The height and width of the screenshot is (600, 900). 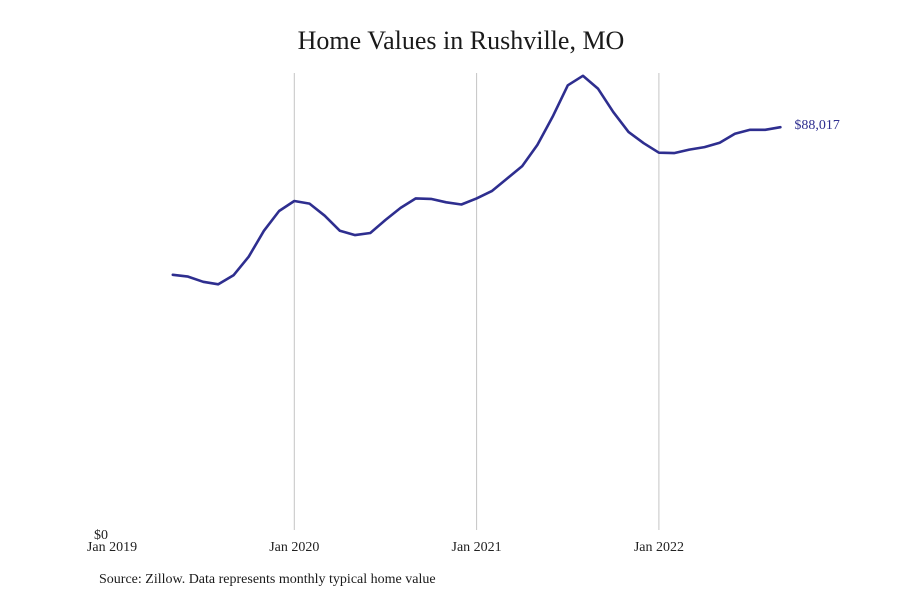 What do you see at coordinates (294, 547) in the screenshot?
I see `x-tick-label: Jan 2020` at bounding box center [294, 547].